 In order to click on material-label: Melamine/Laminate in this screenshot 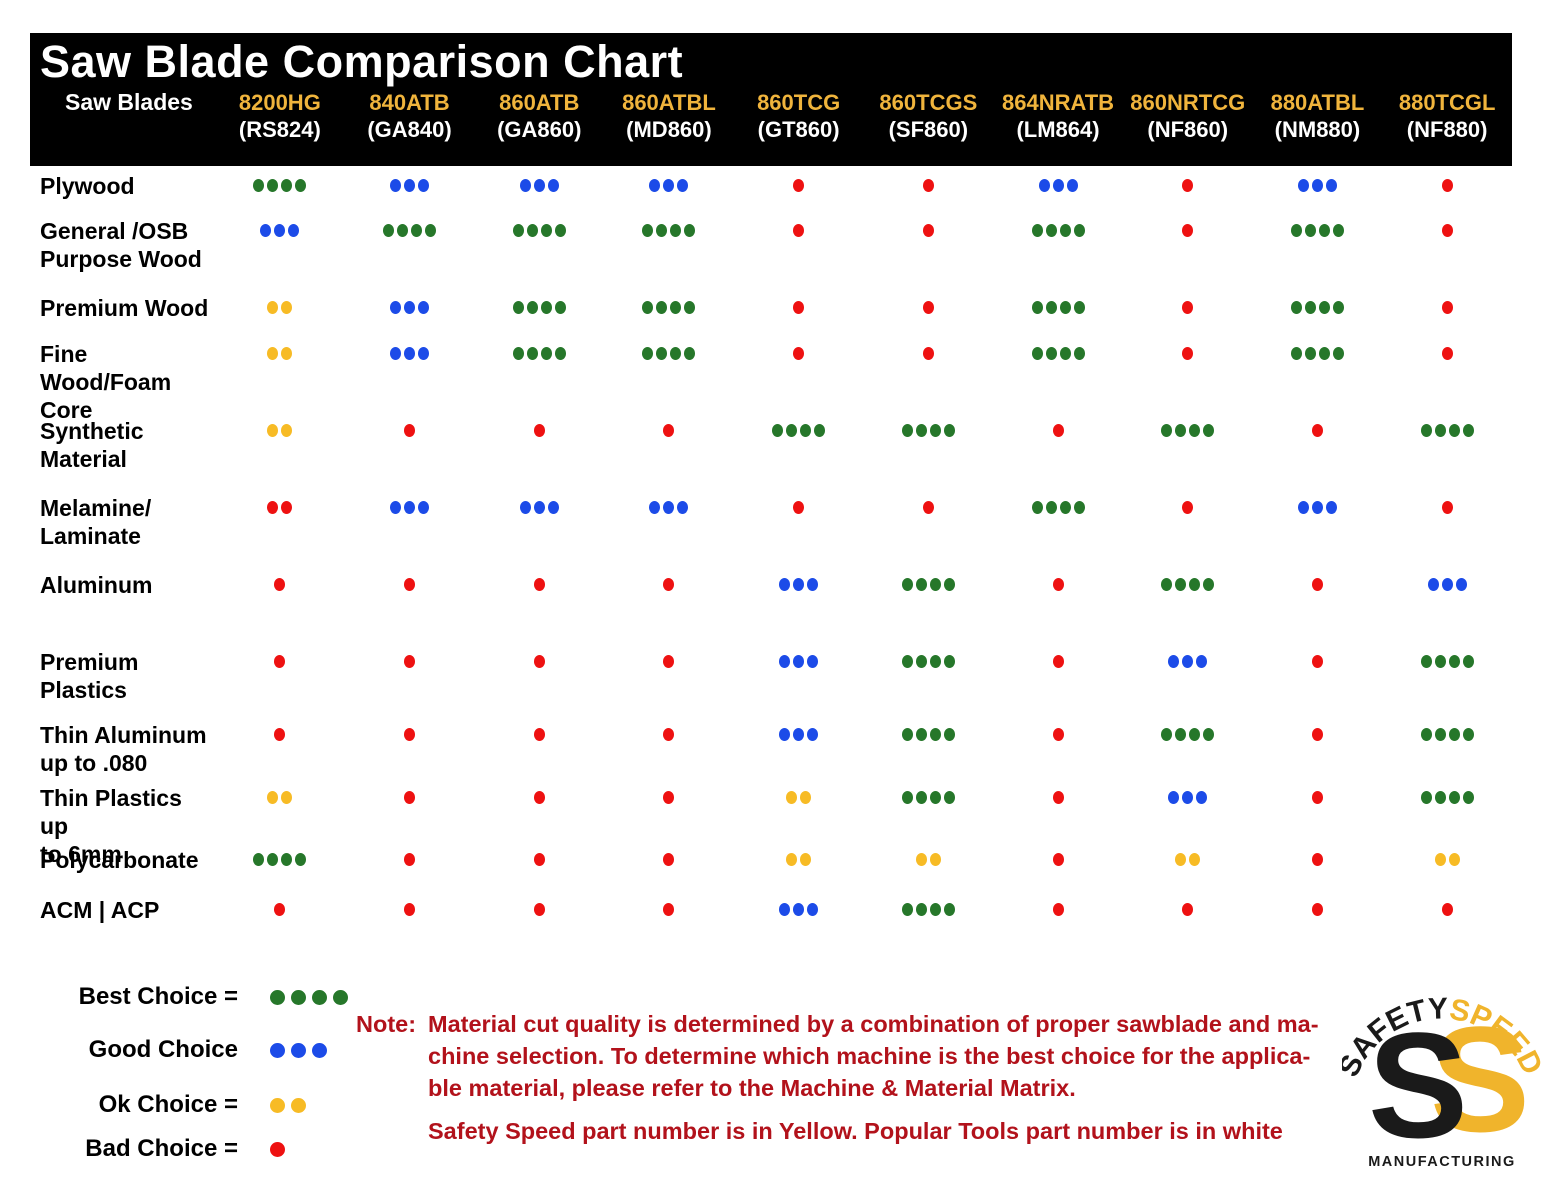, I will do `click(96, 522)`.